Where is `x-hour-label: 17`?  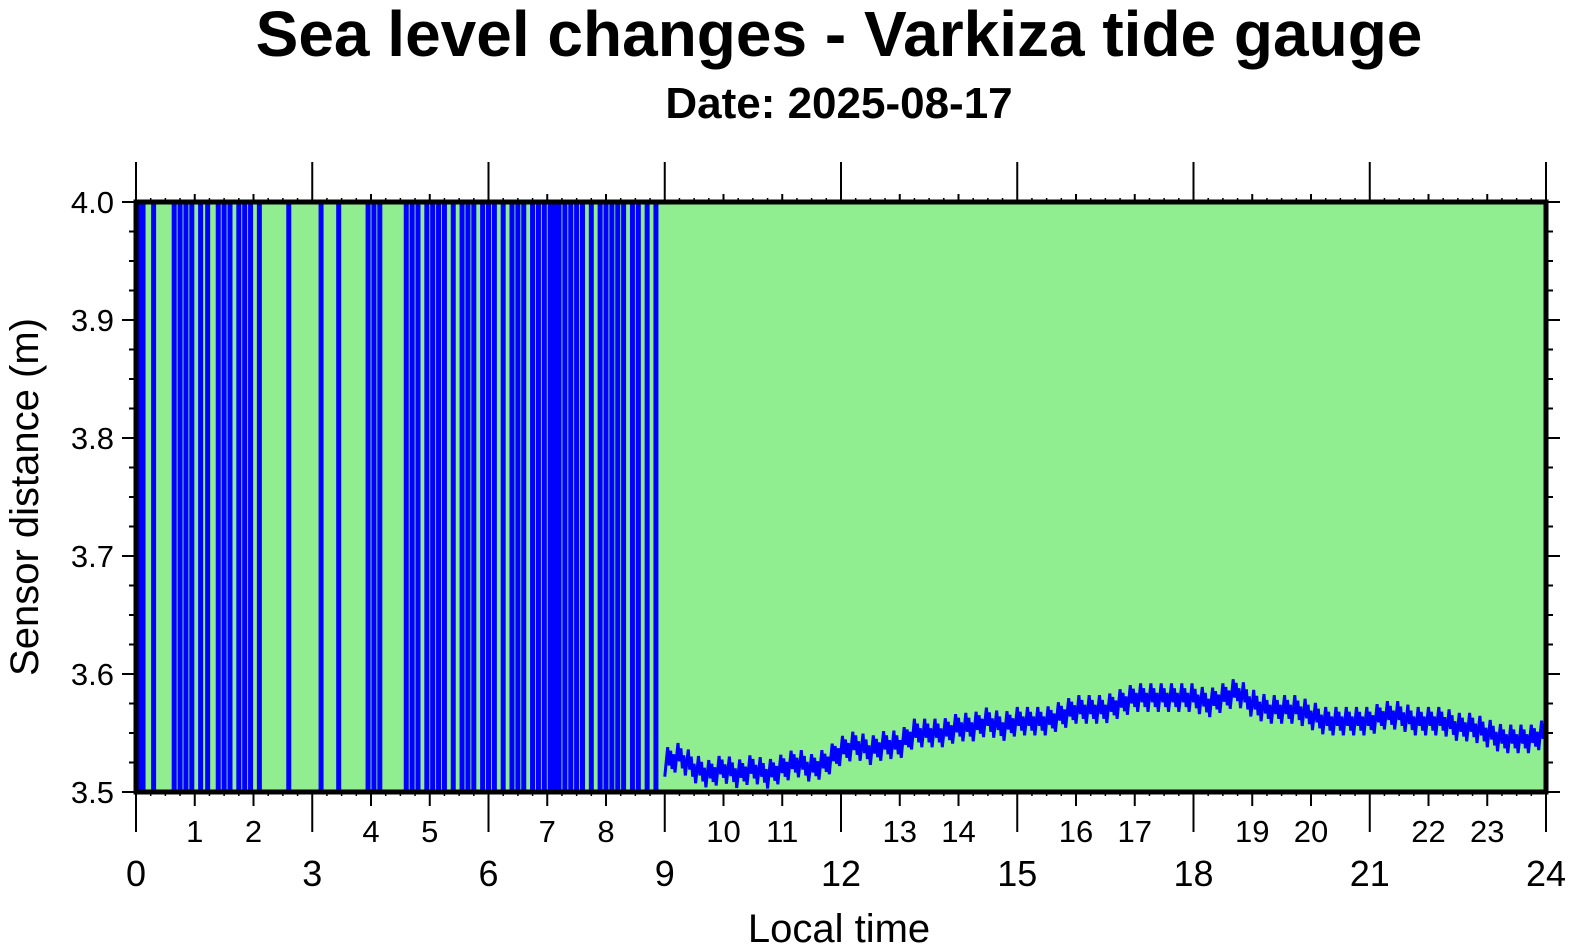
x-hour-label: 17 is located at coordinates (1135, 831).